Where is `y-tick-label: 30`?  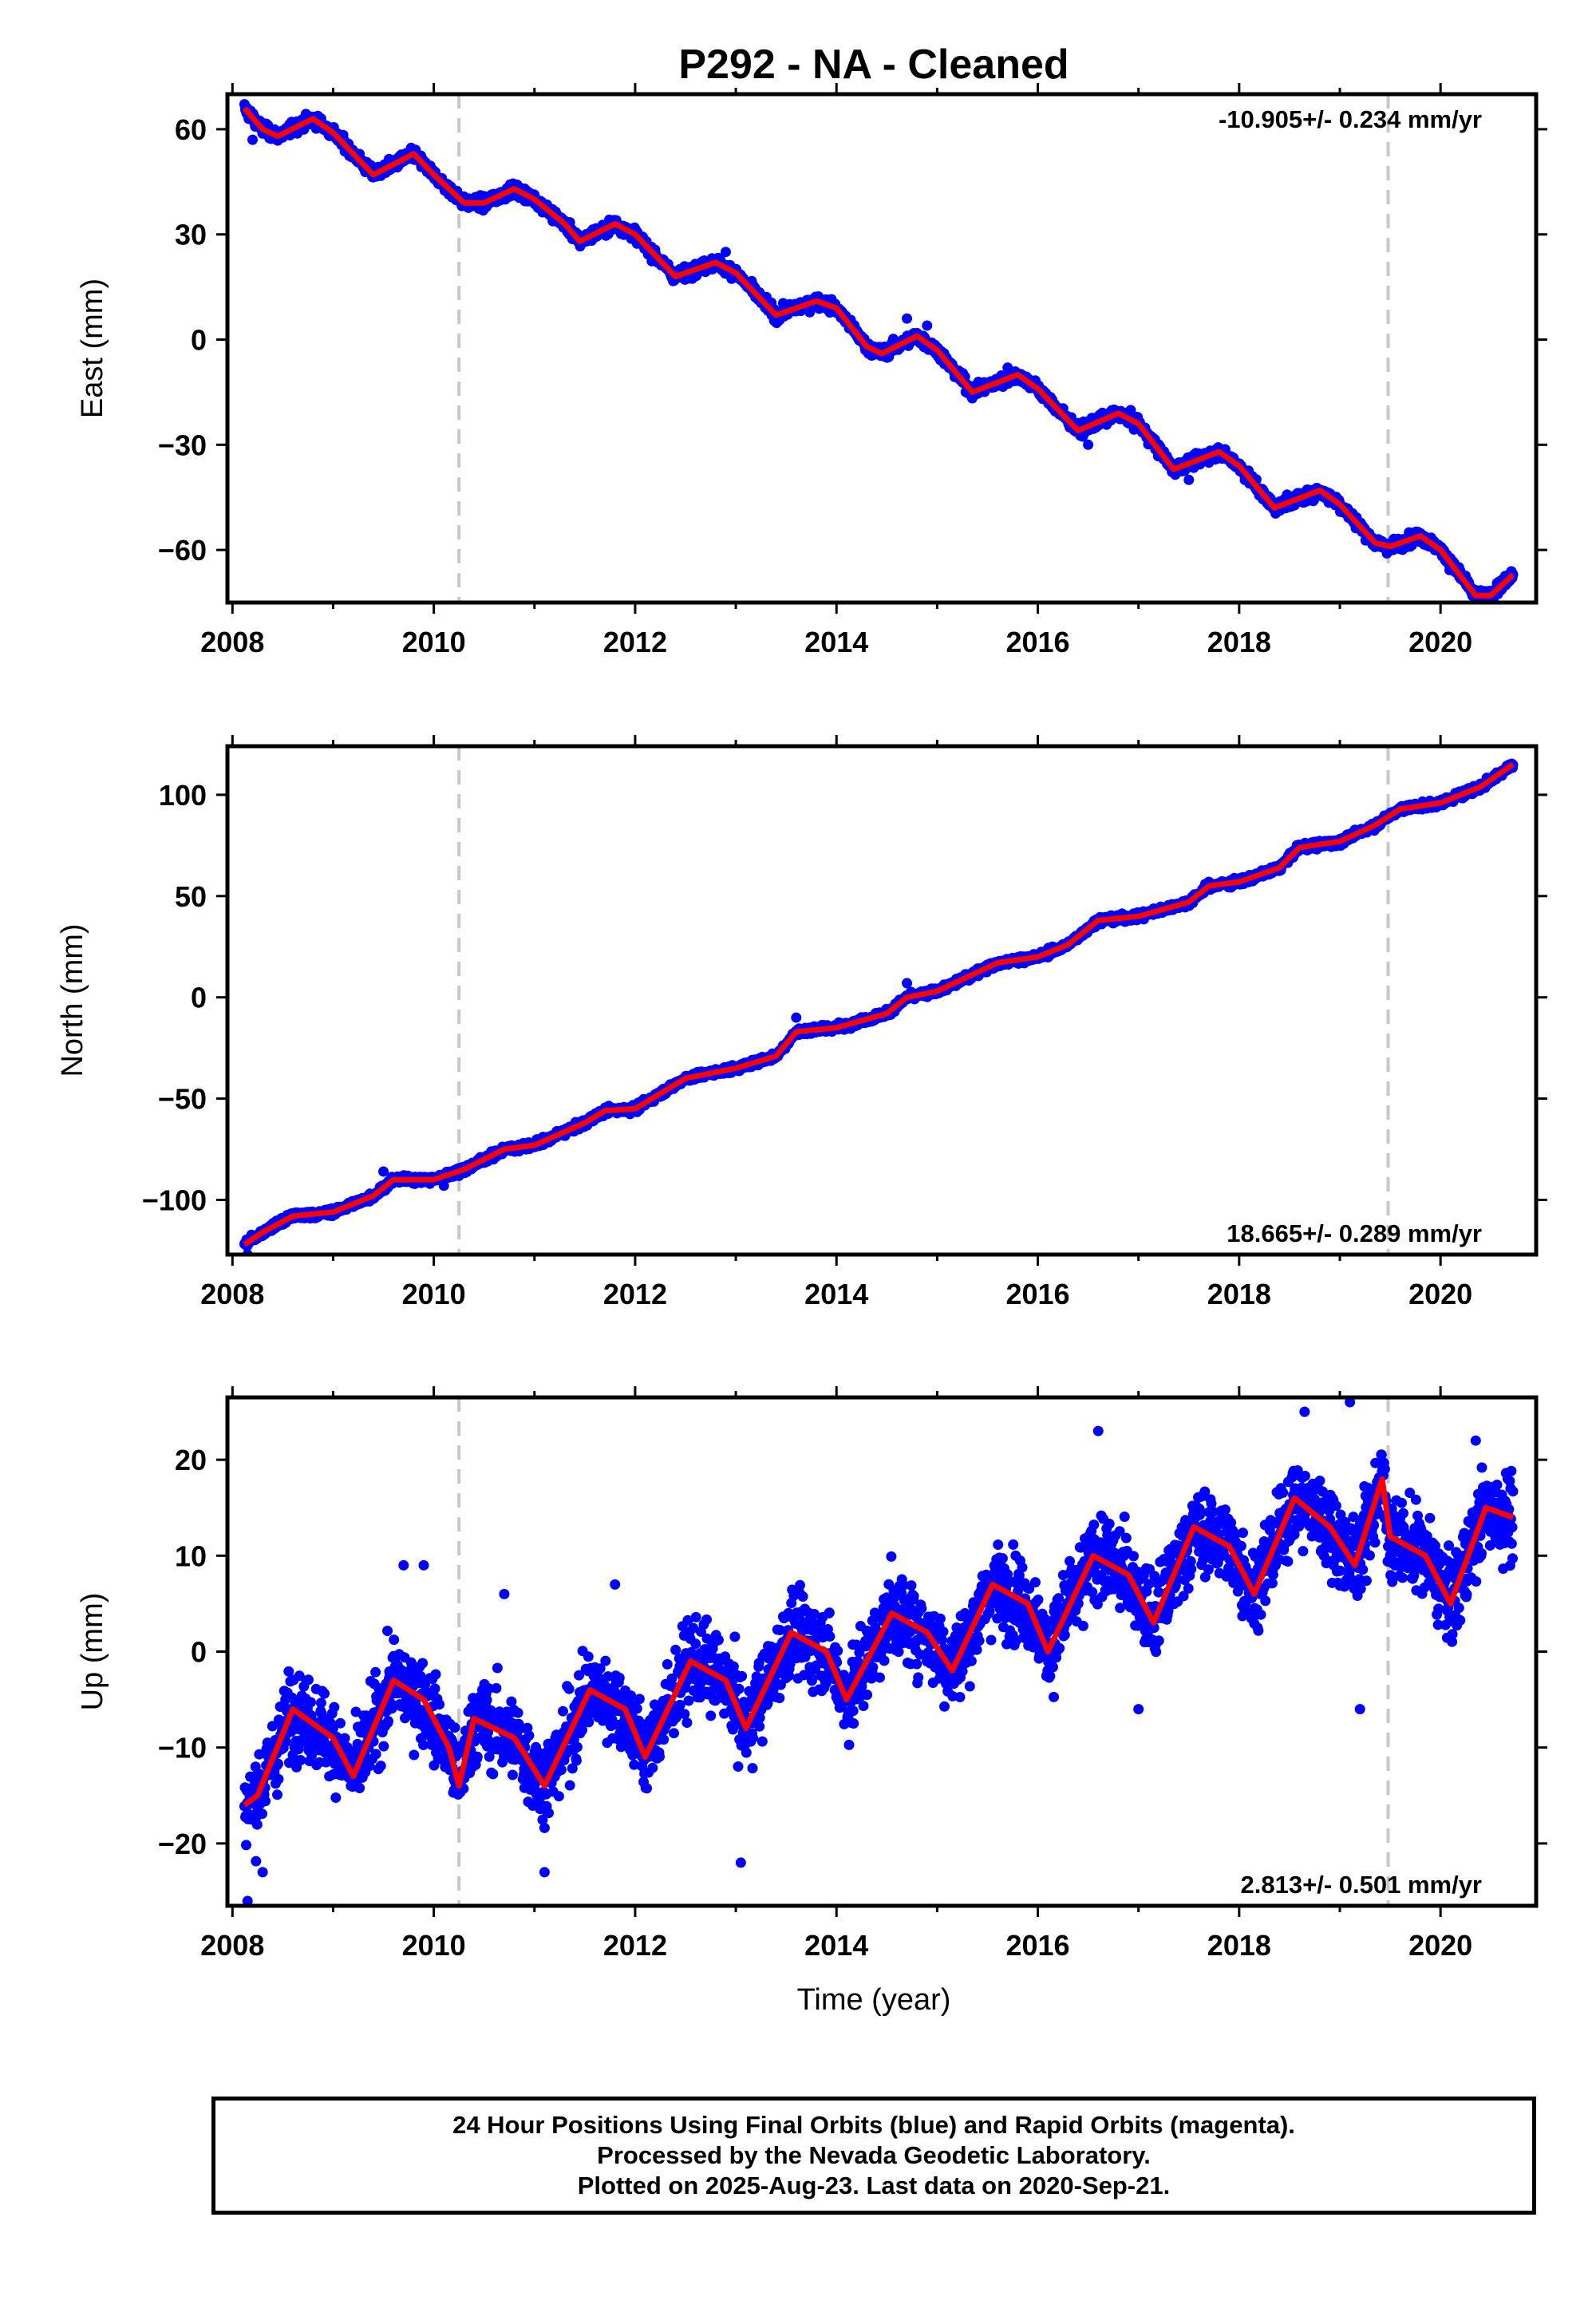
y-tick-label: 30 is located at coordinates (191, 235).